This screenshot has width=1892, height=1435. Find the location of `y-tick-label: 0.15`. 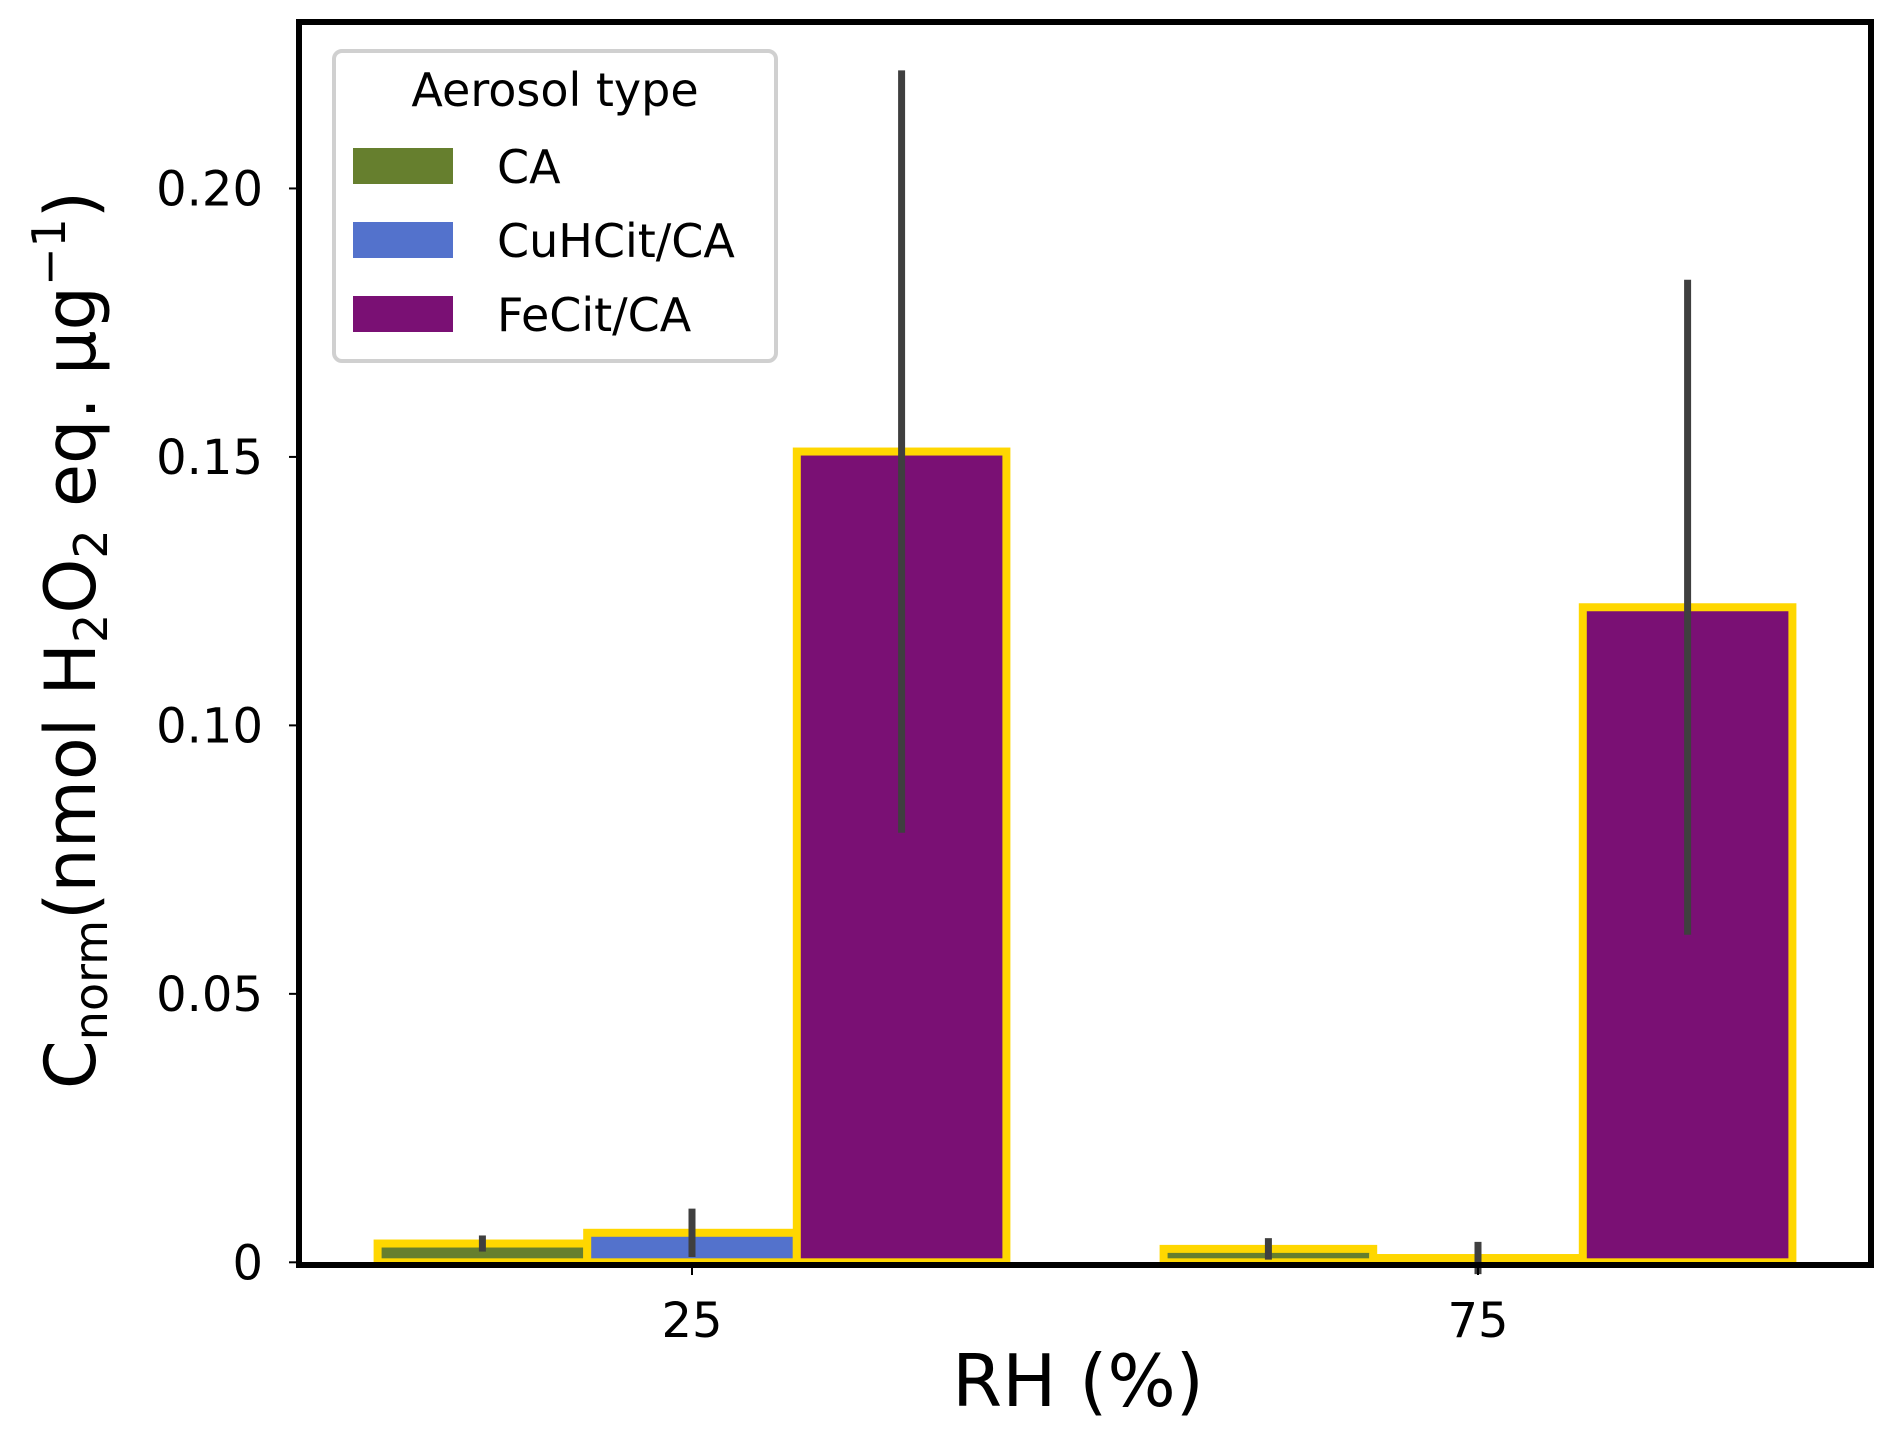

y-tick-label: 0.15 is located at coordinates (209, 458).